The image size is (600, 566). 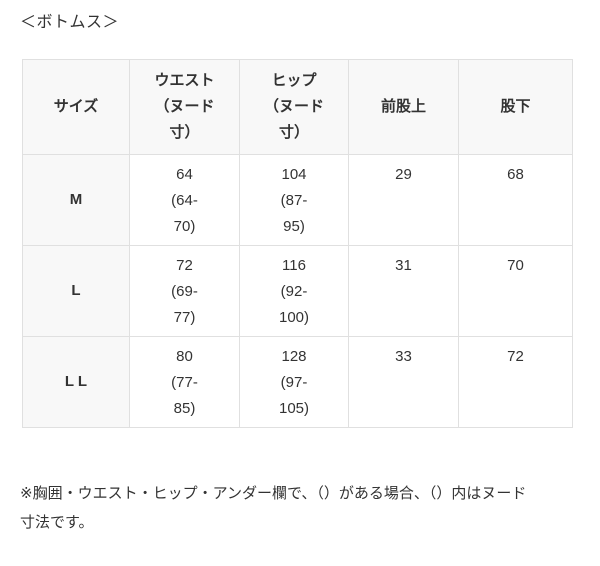 I want to click on hip-value: 128 (97- 105), so click(x=294, y=382).